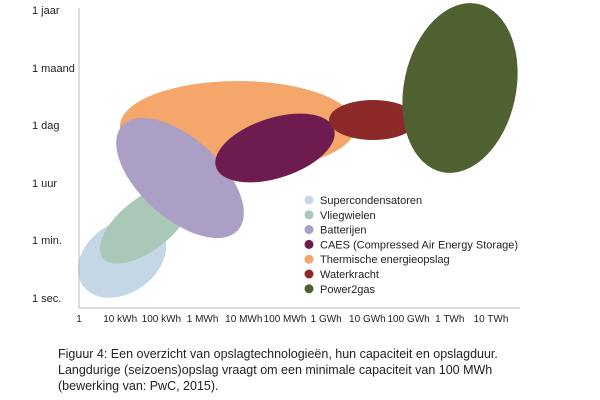  I want to click on caption-line-3: (bewerking van: PwC, 2015)., so click(138, 386).